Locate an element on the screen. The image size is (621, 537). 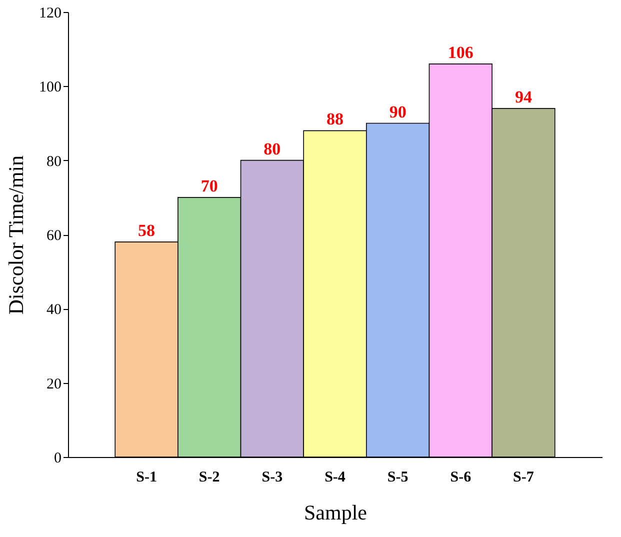
data-label: 58 is located at coordinates (147, 230).